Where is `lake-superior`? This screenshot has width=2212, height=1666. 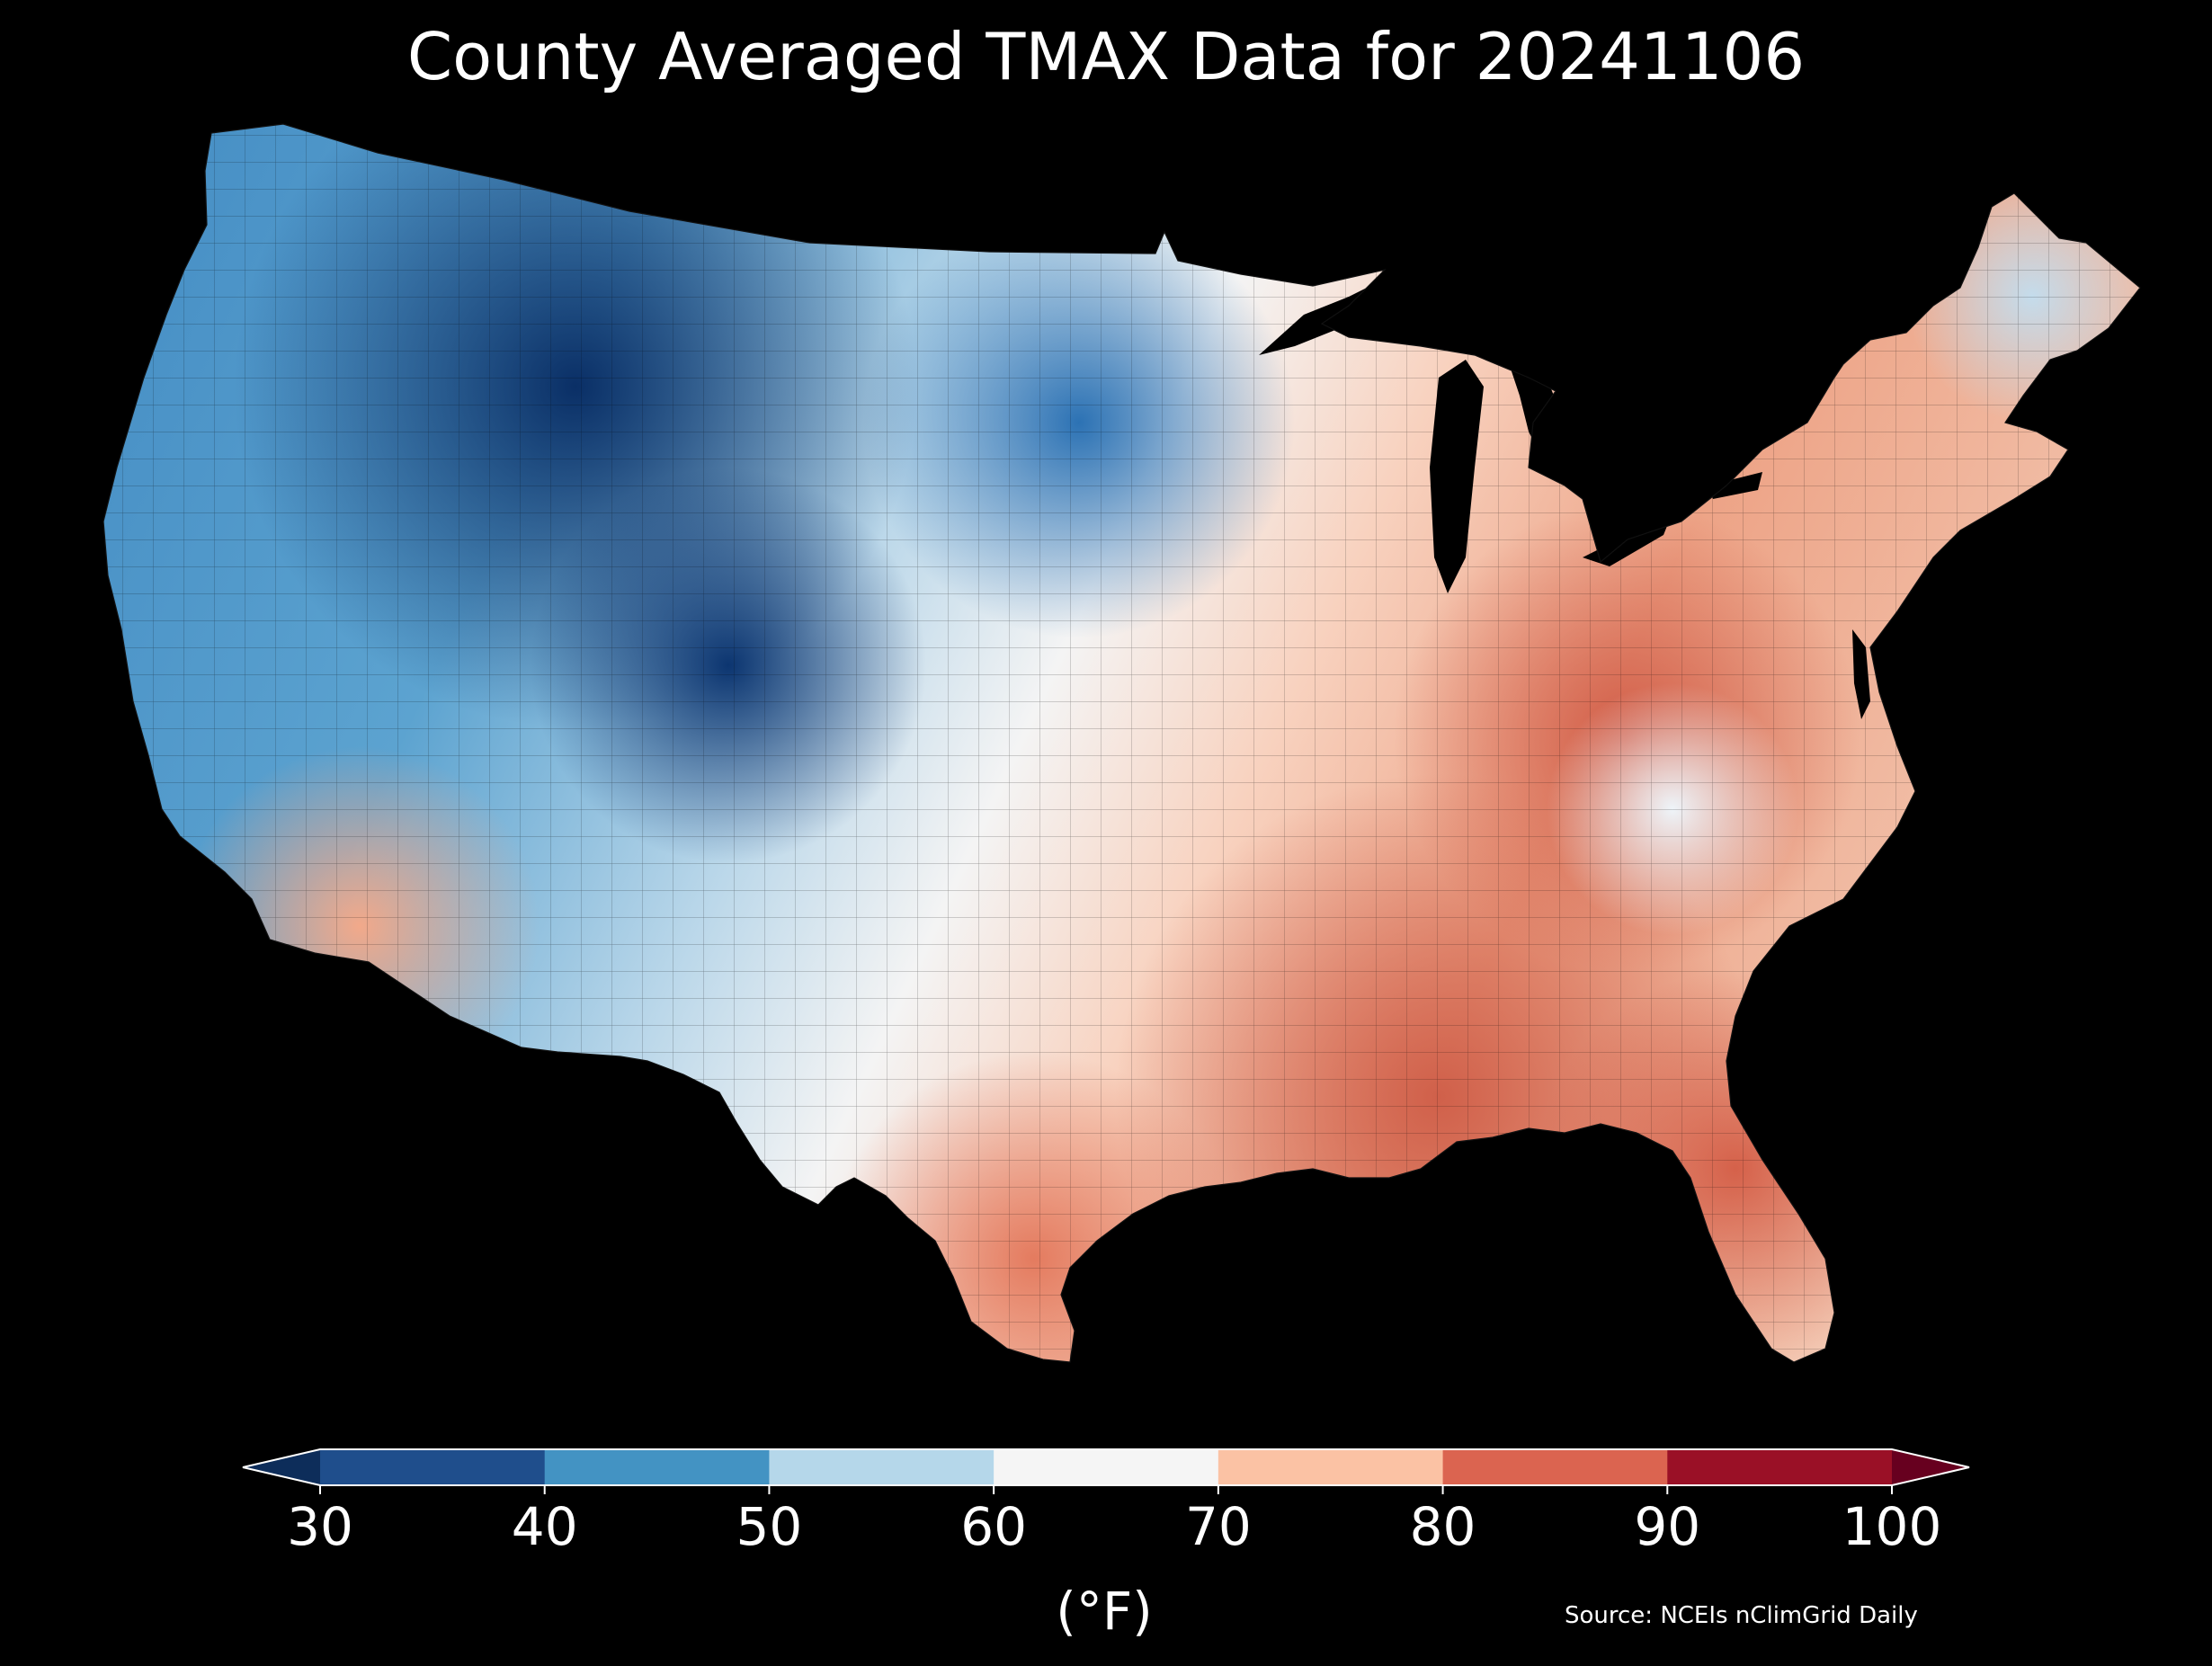 lake-superior is located at coordinates (1317, 319).